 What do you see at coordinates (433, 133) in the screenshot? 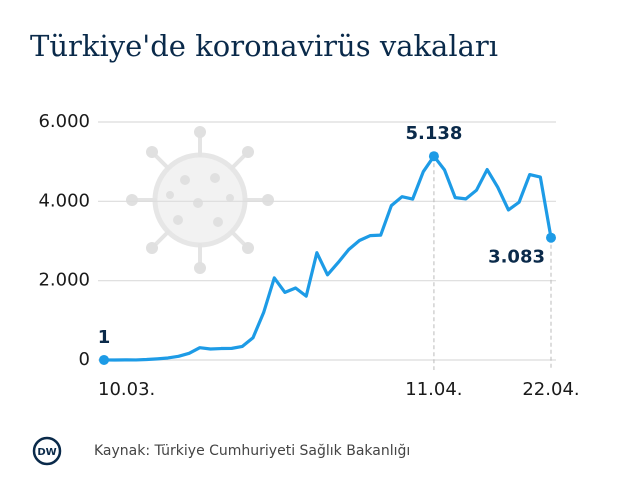
I see `data-label: 5.138` at bounding box center [433, 133].